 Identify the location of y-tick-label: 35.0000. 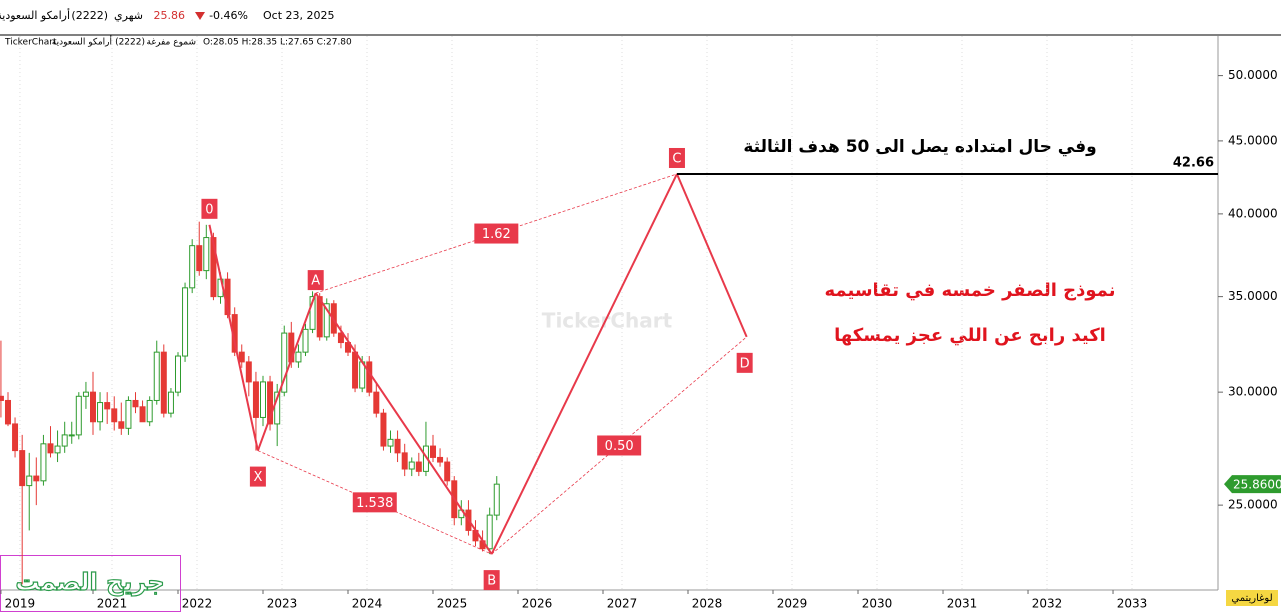
(1253, 296).